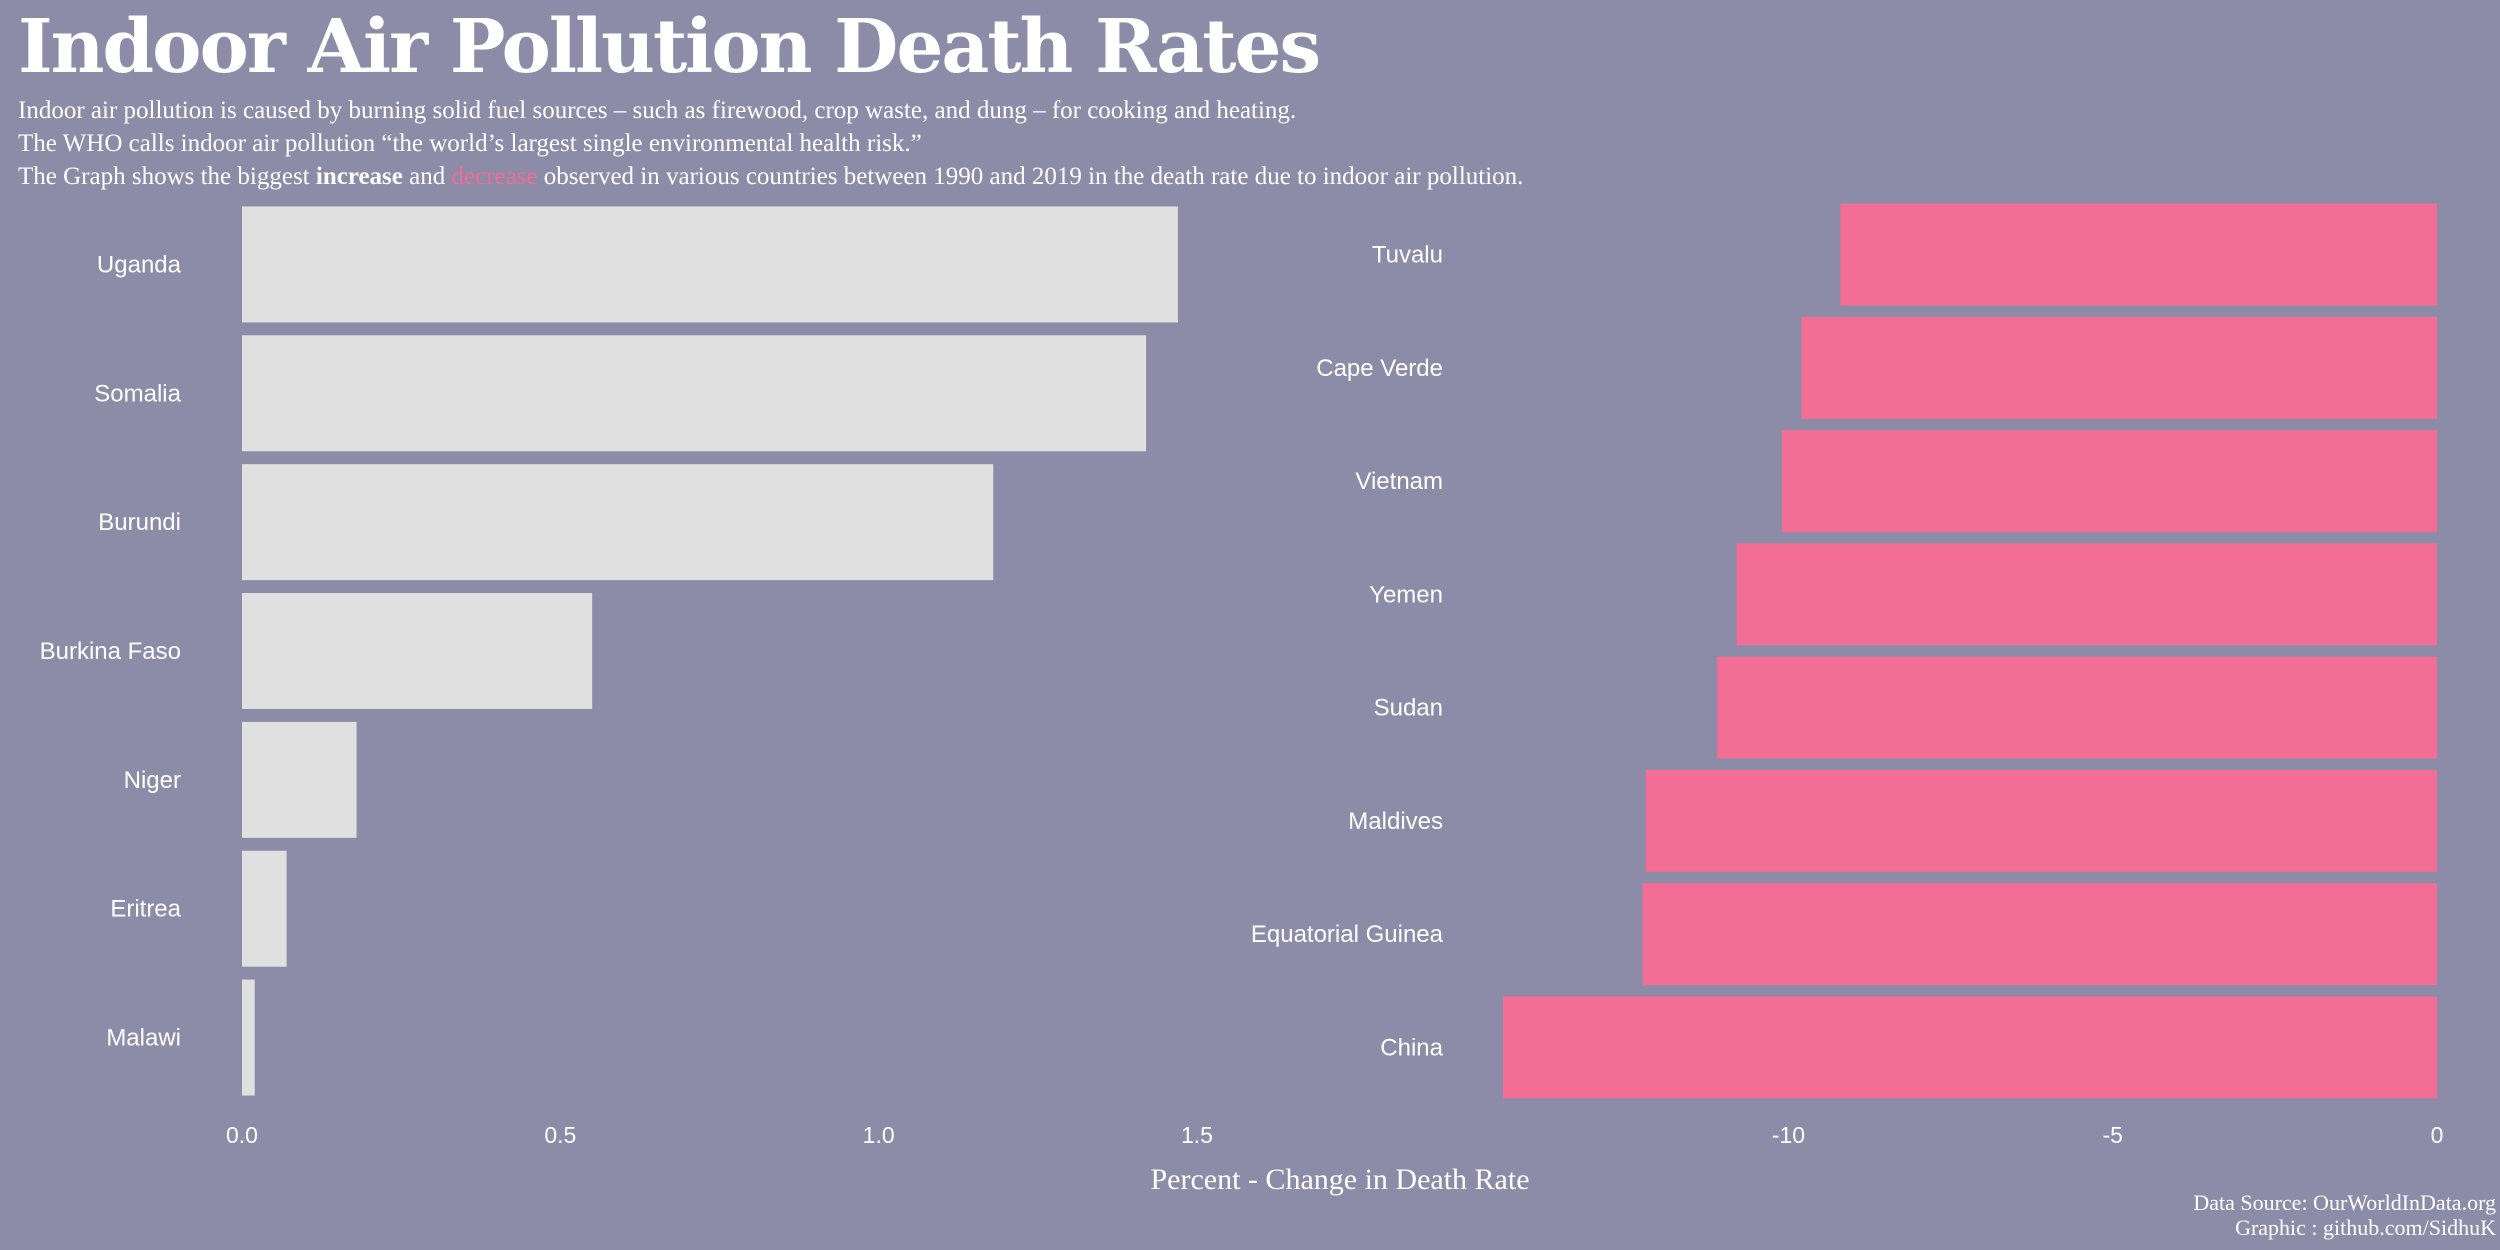 The image size is (2500, 1250). What do you see at coordinates (152, 780) in the screenshot?
I see `category-label: Niger` at bounding box center [152, 780].